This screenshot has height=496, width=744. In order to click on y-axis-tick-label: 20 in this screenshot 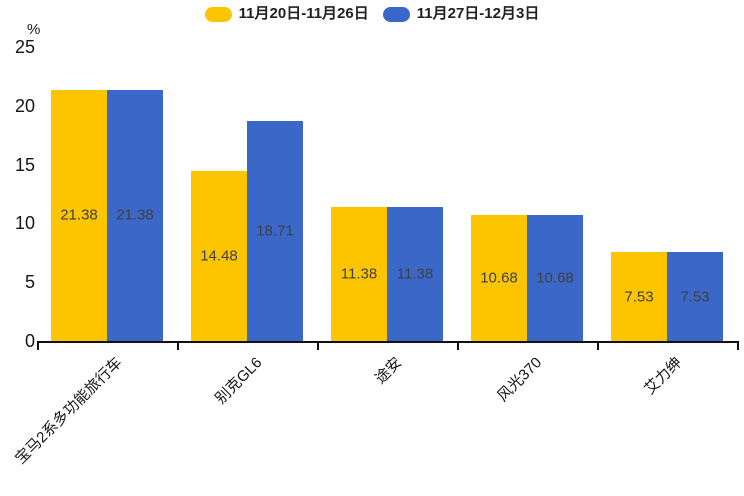, I will do `click(24, 105)`.